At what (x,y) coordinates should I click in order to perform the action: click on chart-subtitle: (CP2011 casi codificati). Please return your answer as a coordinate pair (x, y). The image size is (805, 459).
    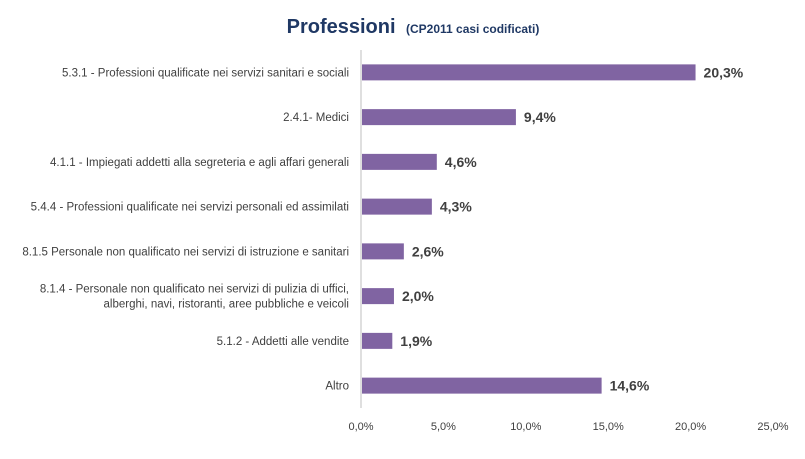
    Looking at the image, I should click on (472, 29).